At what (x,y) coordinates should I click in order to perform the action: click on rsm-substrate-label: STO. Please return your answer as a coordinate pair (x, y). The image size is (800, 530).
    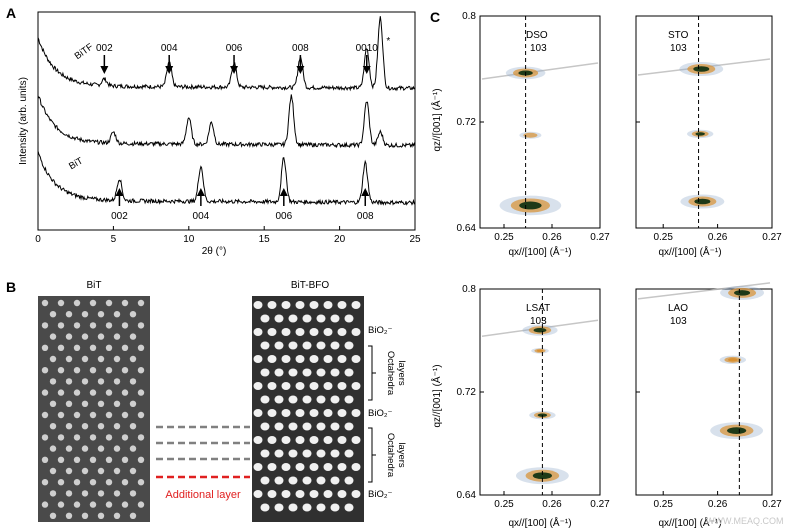
    Looking at the image, I should click on (678, 35).